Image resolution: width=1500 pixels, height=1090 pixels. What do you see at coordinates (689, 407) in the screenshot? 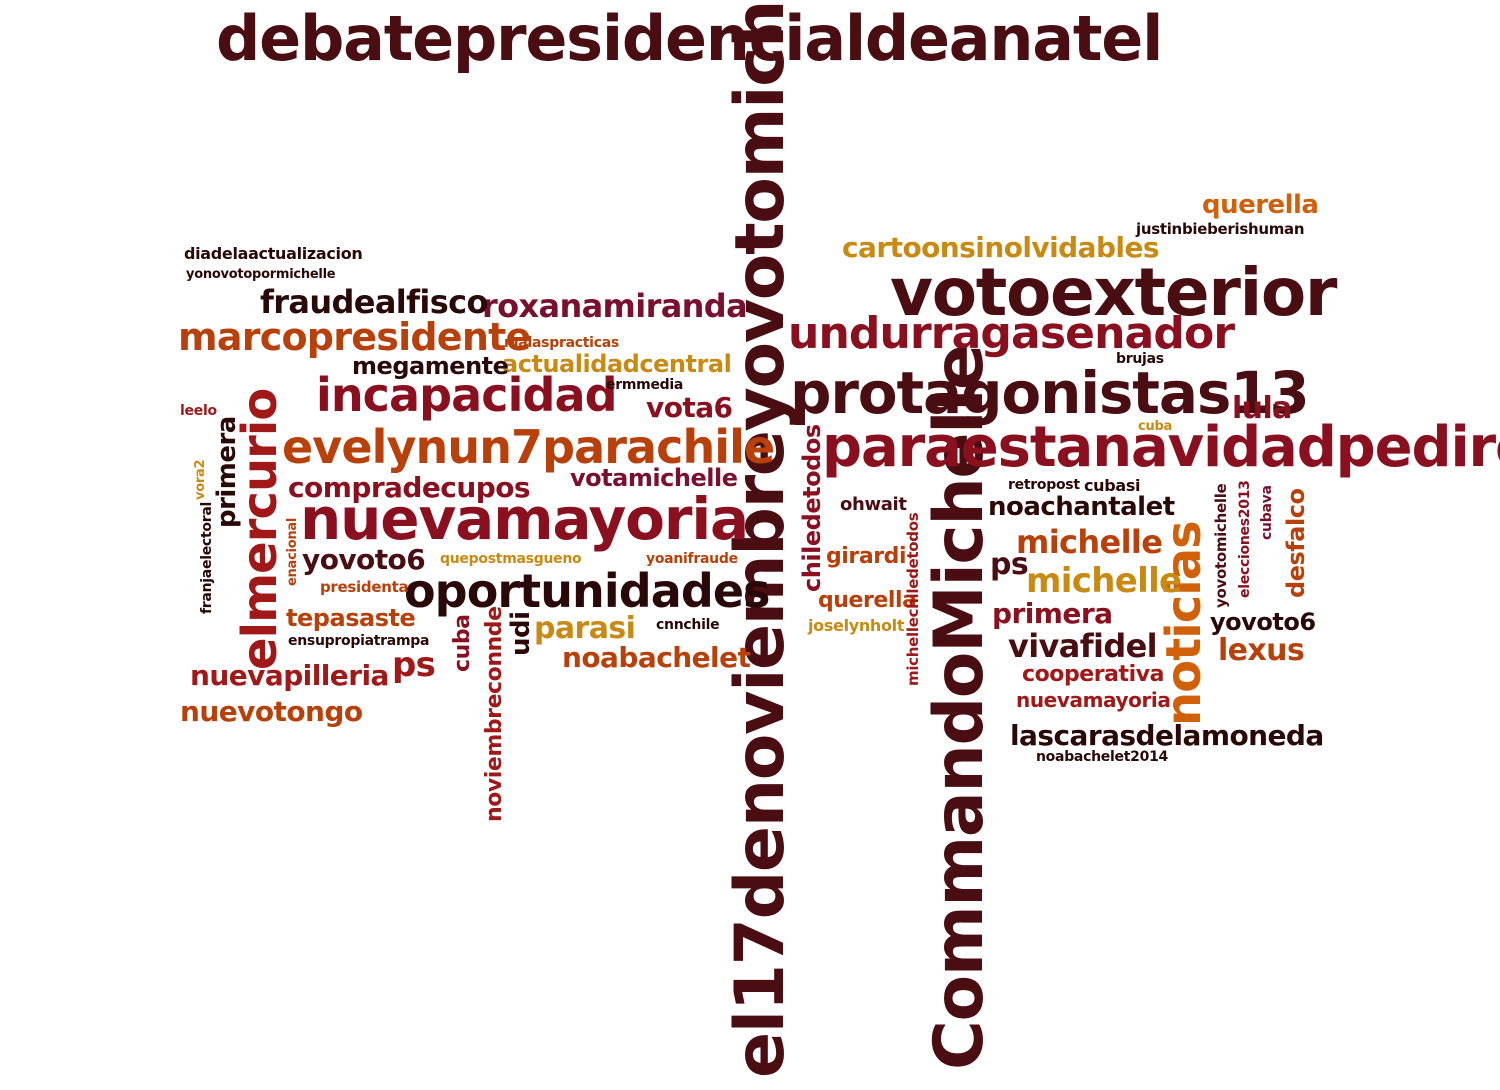
I see `word-vota6: vota6` at bounding box center [689, 407].